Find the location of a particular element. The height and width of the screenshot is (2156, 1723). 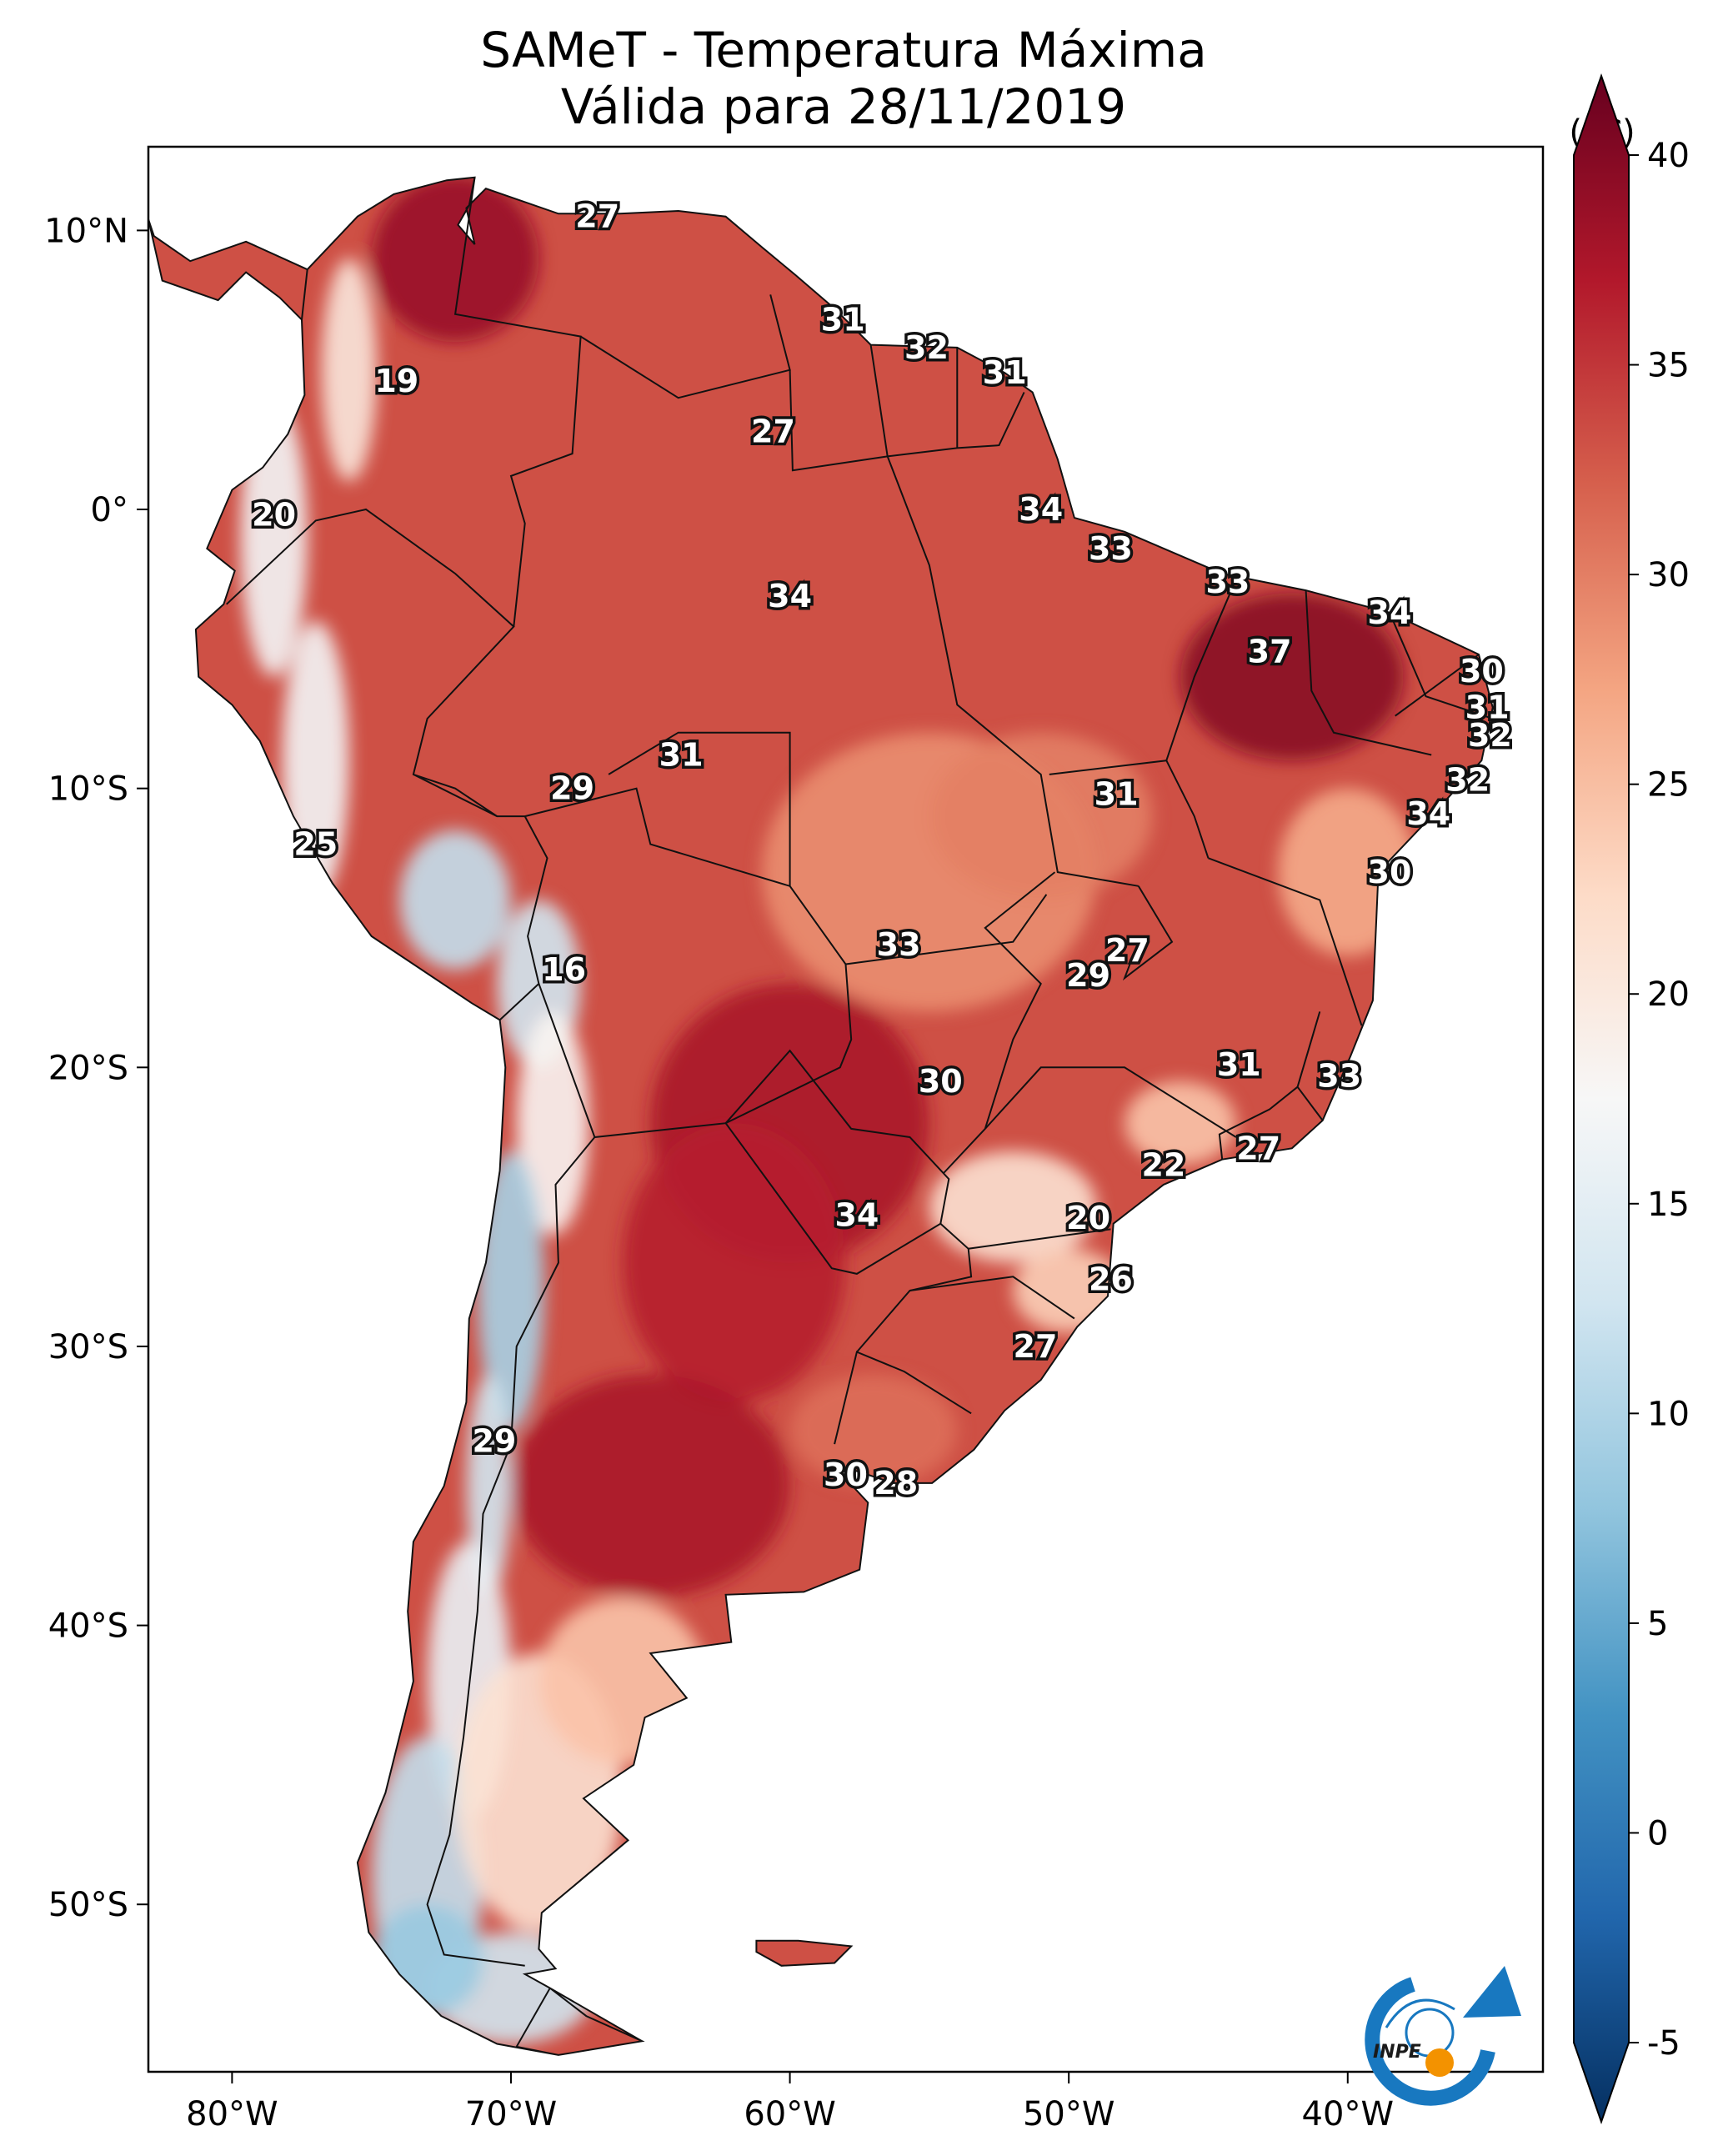

temperature-label: 37 is located at coordinates (1270, 652).